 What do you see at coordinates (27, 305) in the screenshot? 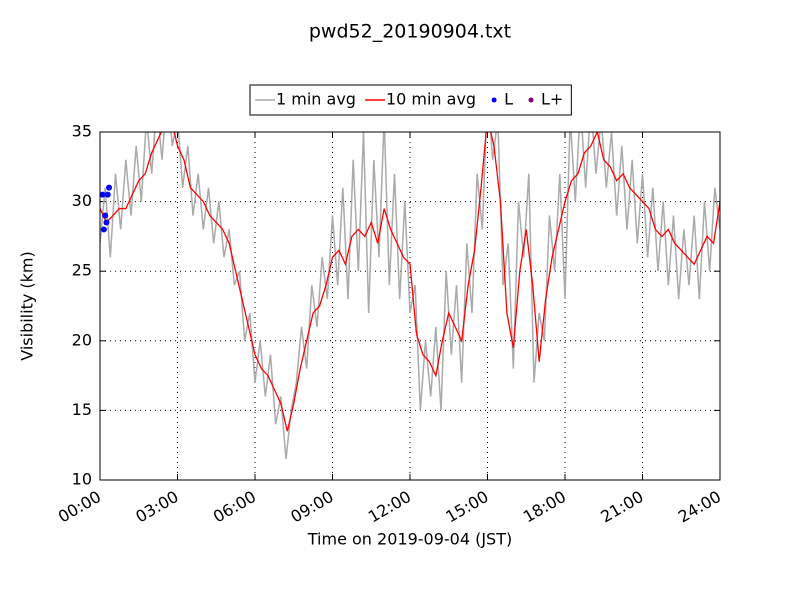
I see `y-axis-label: Visibility (km)` at bounding box center [27, 305].